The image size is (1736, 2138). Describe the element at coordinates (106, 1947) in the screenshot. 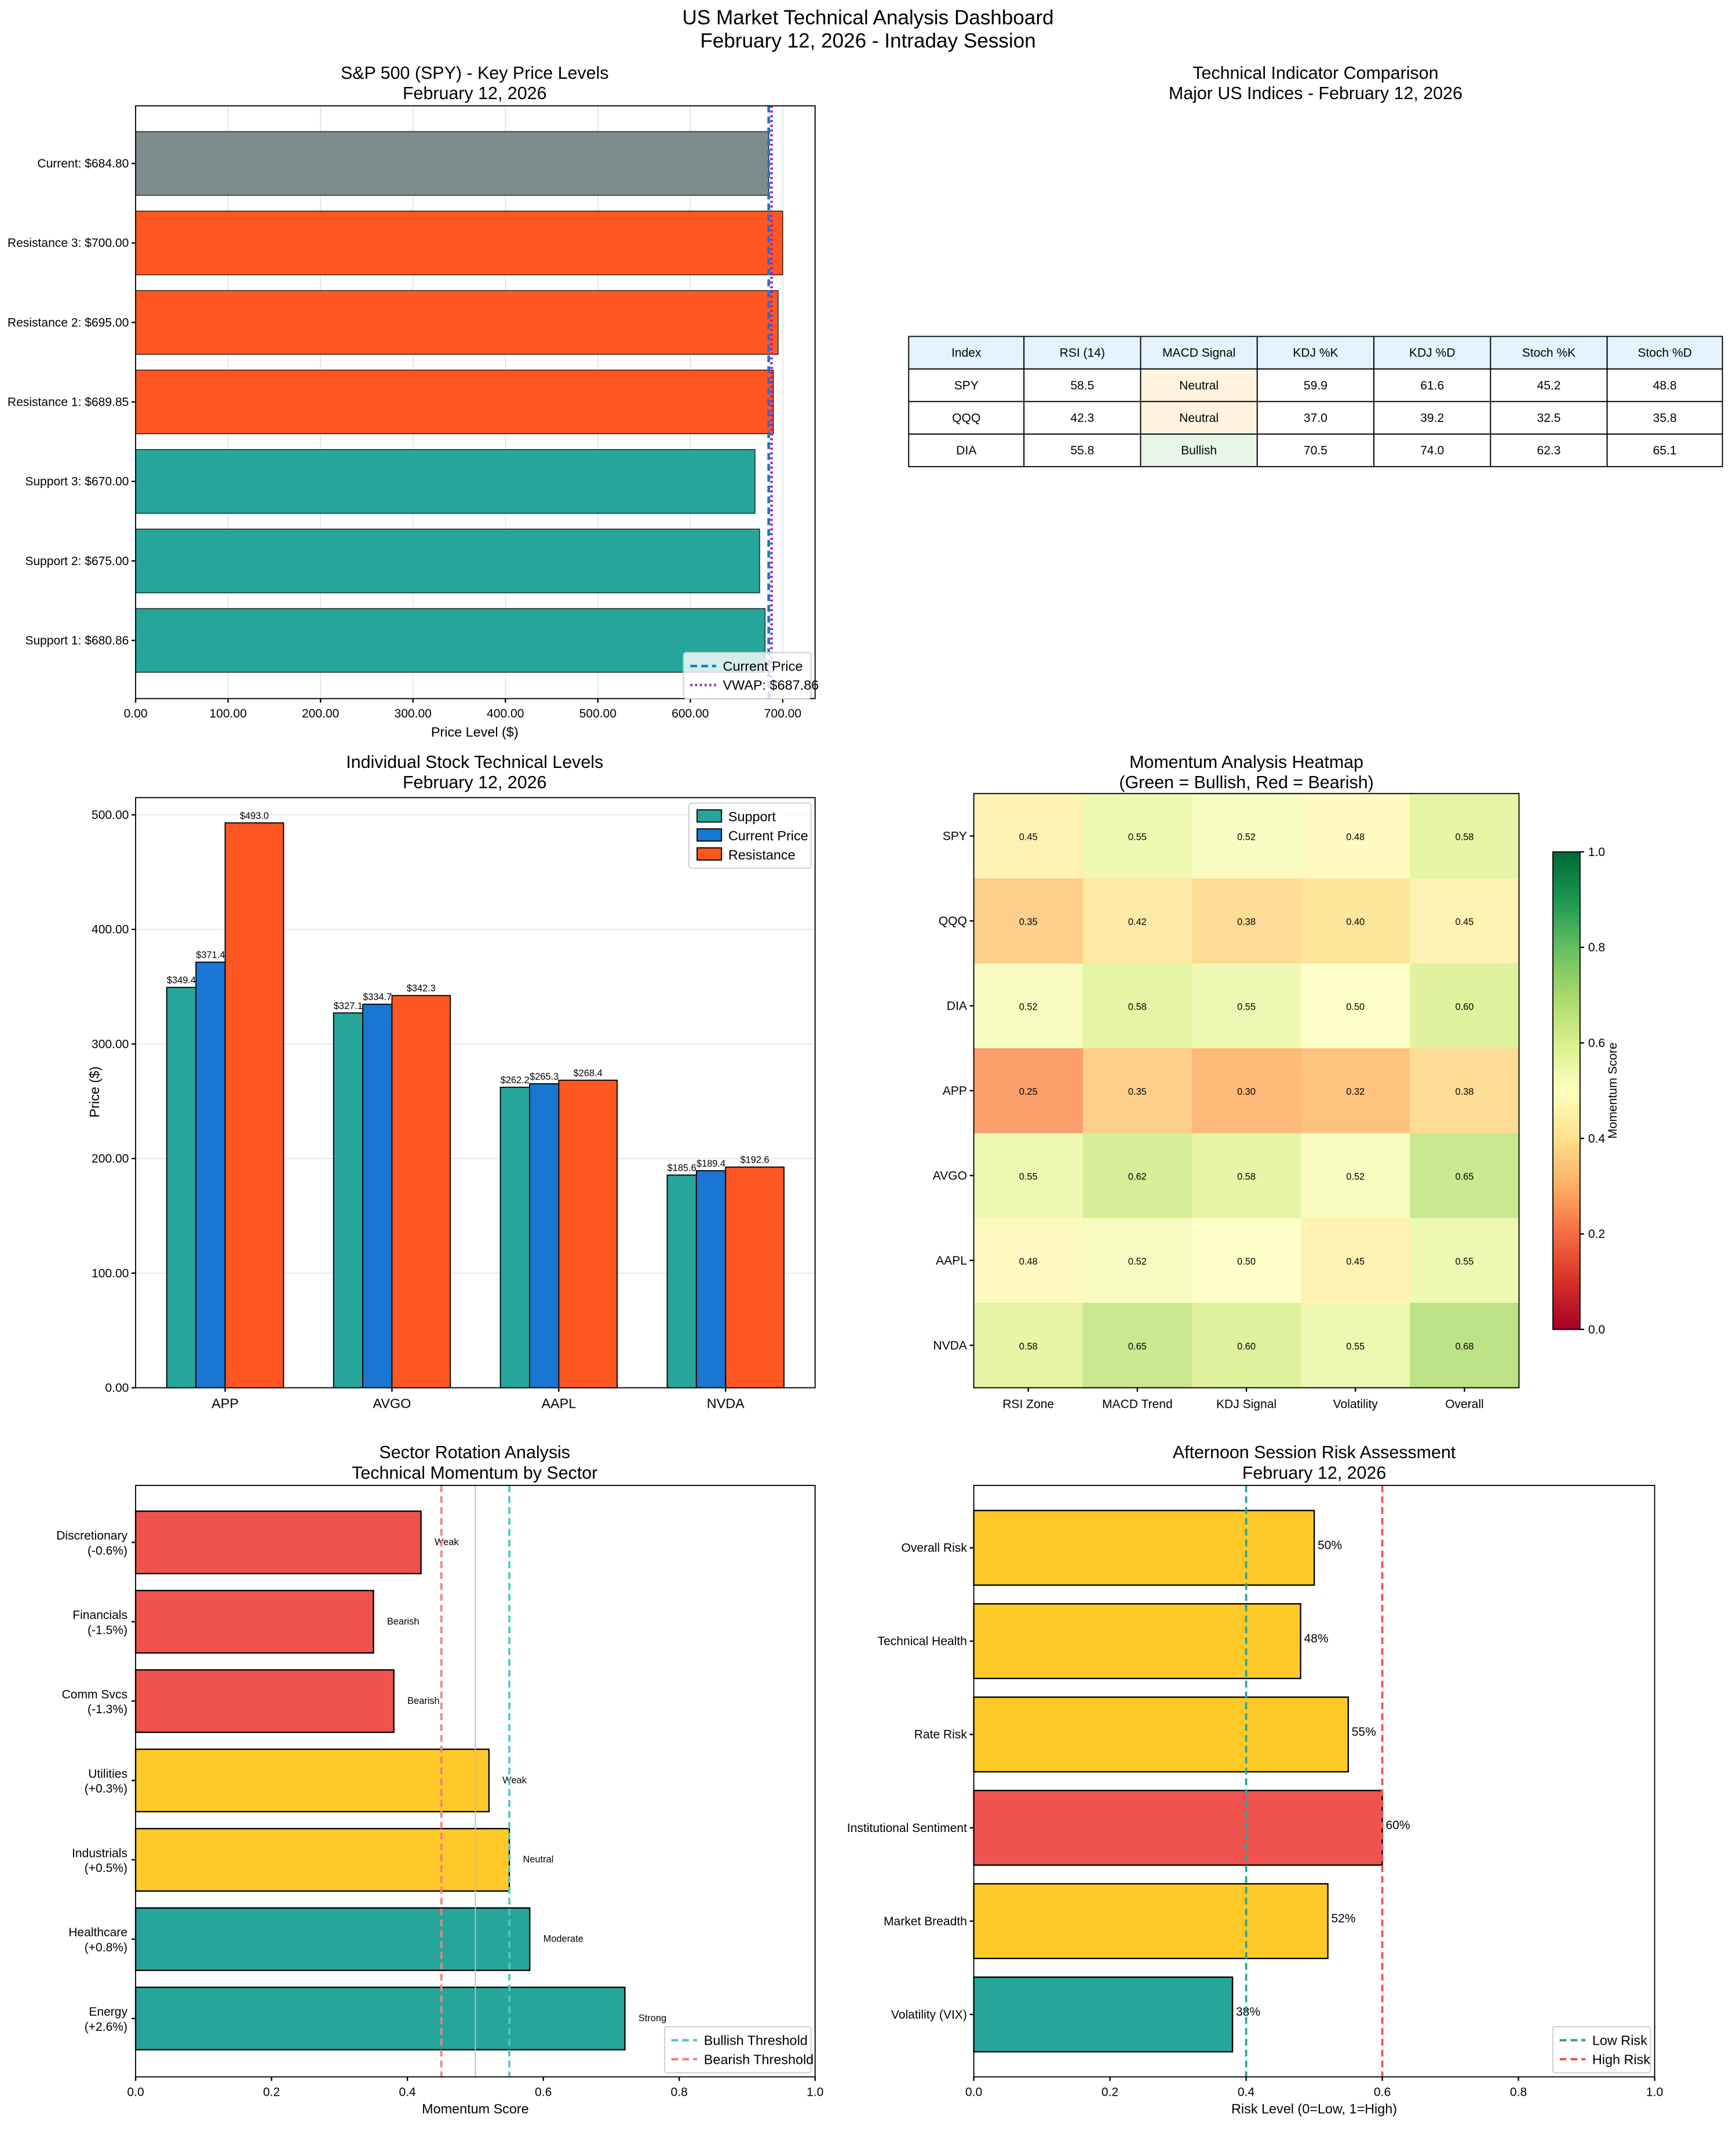

I see `y-tick-label: (+0.8%)` at that location.